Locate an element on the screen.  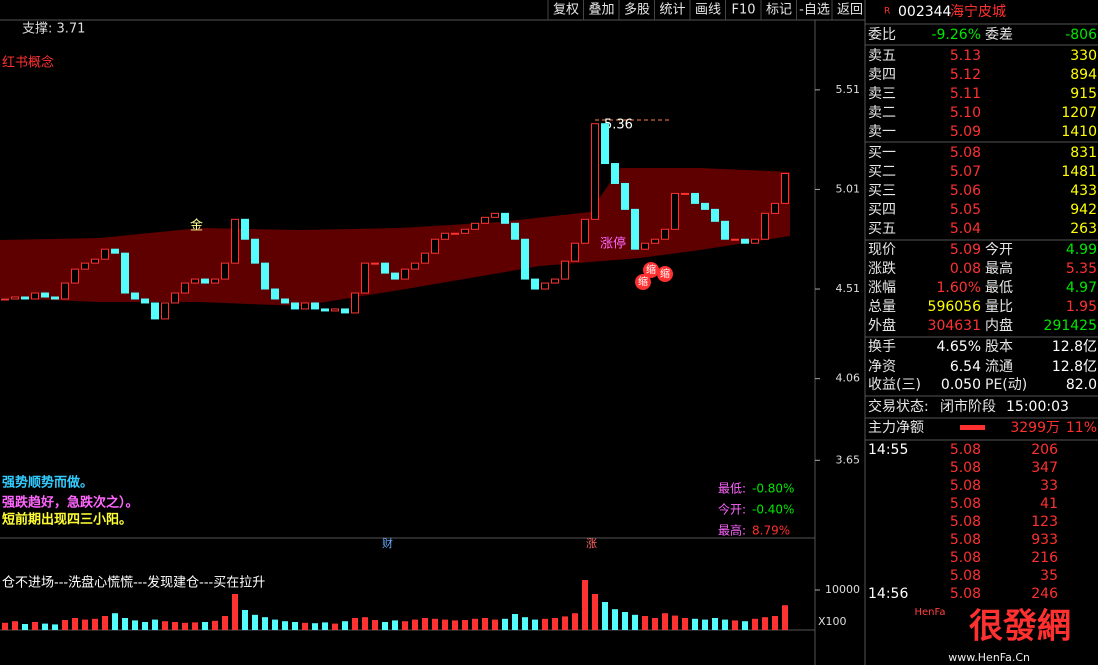
toolbar-button: 返回 is located at coordinates (850, 10).